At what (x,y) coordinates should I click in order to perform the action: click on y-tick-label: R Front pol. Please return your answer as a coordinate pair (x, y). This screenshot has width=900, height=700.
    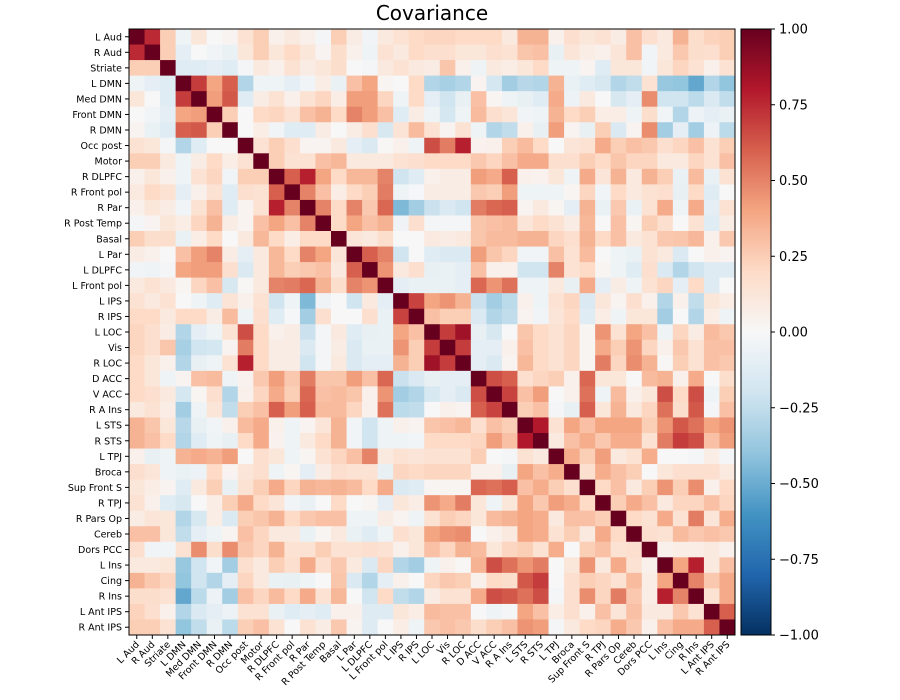
    Looking at the image, I should click on (96, 193).